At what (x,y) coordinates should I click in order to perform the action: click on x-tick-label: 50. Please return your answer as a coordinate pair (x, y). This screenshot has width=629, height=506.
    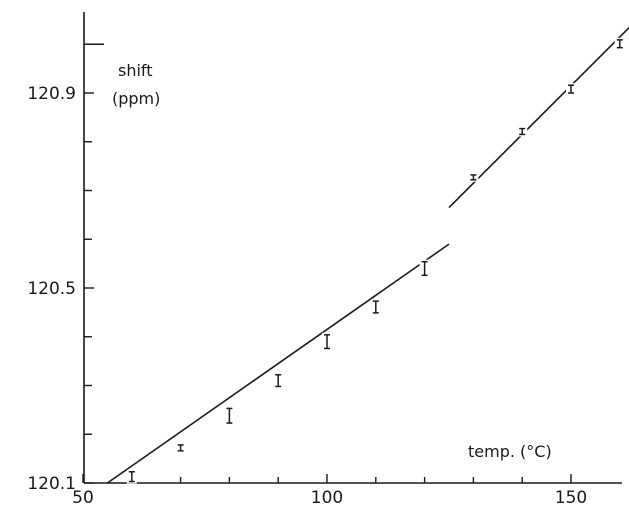
    Looking at the image, I should click on (83, 497).